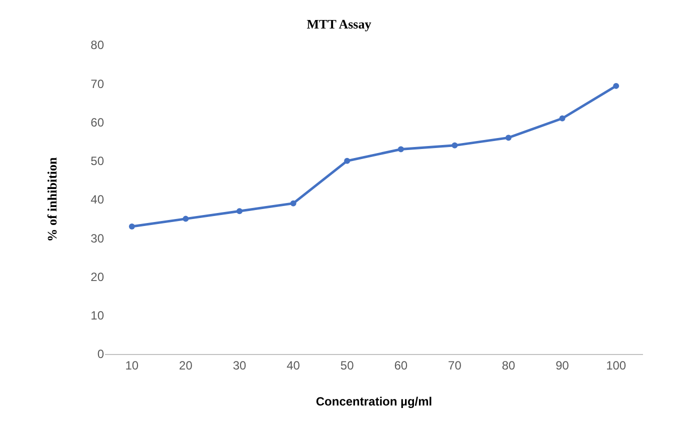  I want to click on y-tick-label: 40, so click(97, 199).